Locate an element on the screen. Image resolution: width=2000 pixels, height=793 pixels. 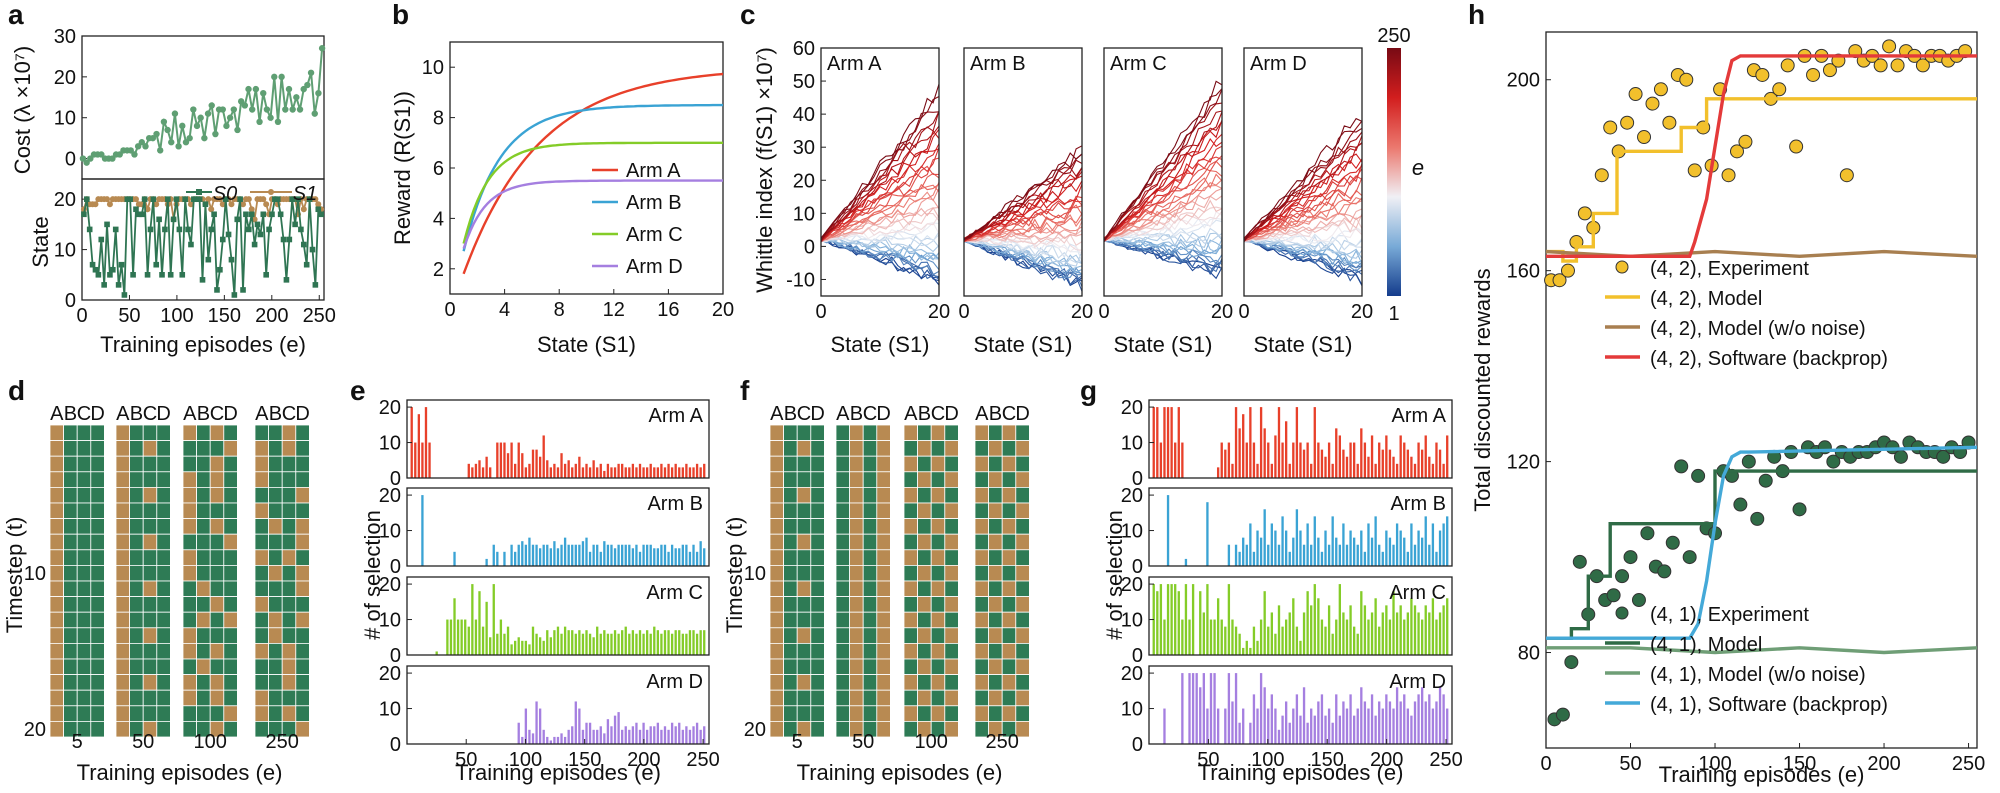
panel-bar-frame is located at coordinates (1300, 616).